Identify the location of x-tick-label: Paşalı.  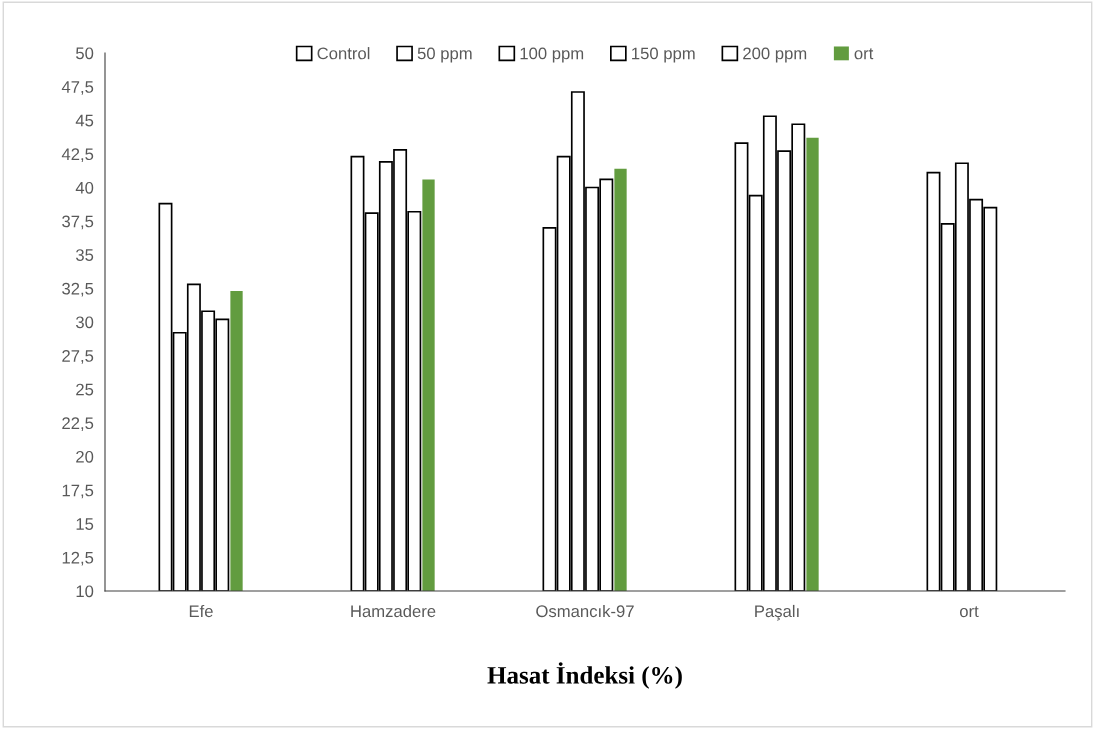
(777, 612).